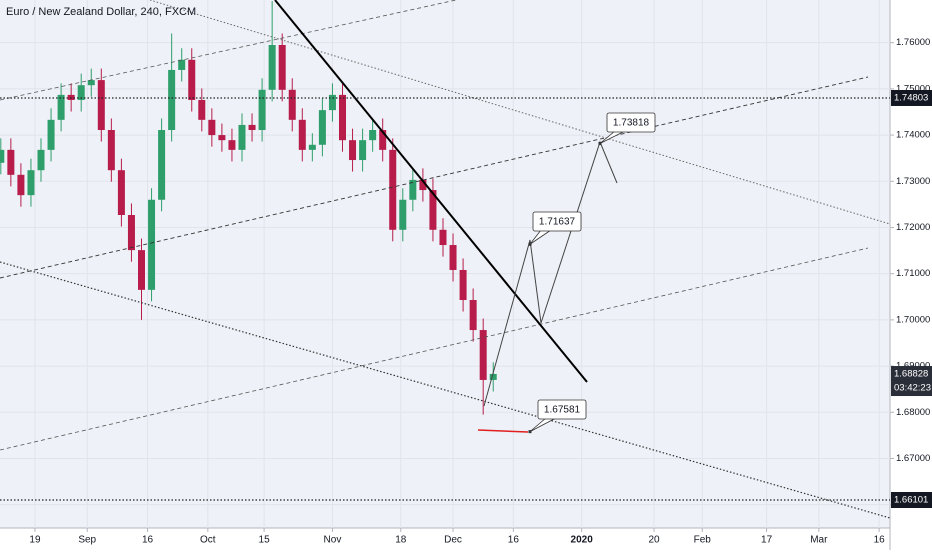  Describe the element at coordinates (911, 374) in the screenshot. I see `last-price: 1.68828` at that location.